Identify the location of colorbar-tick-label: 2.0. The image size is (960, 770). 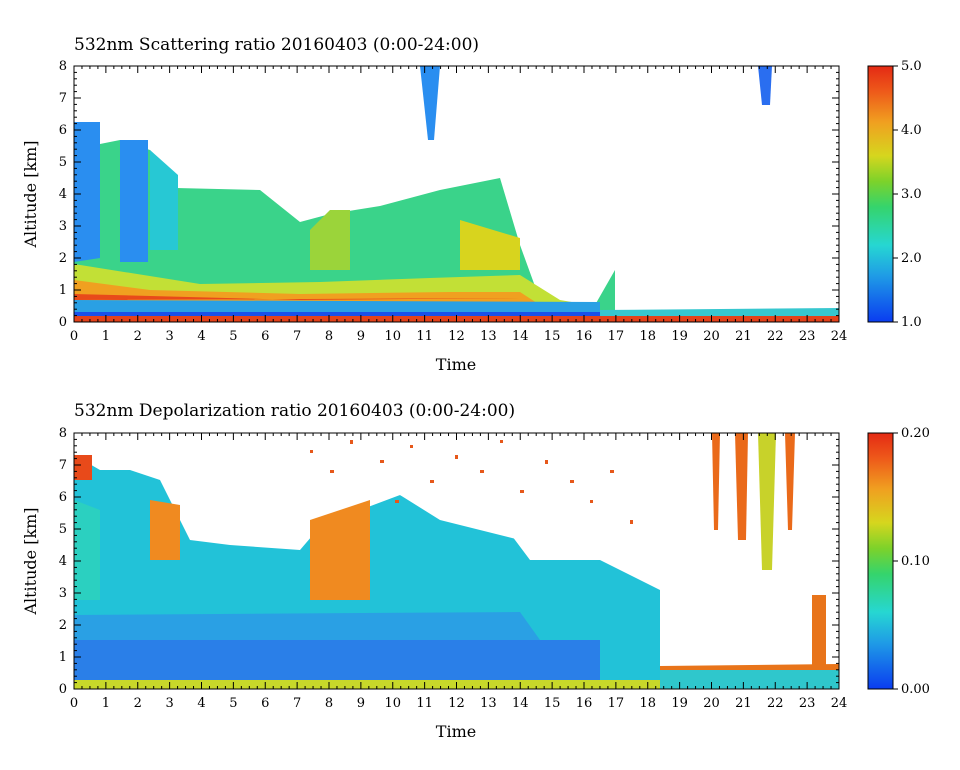
(911, 258).